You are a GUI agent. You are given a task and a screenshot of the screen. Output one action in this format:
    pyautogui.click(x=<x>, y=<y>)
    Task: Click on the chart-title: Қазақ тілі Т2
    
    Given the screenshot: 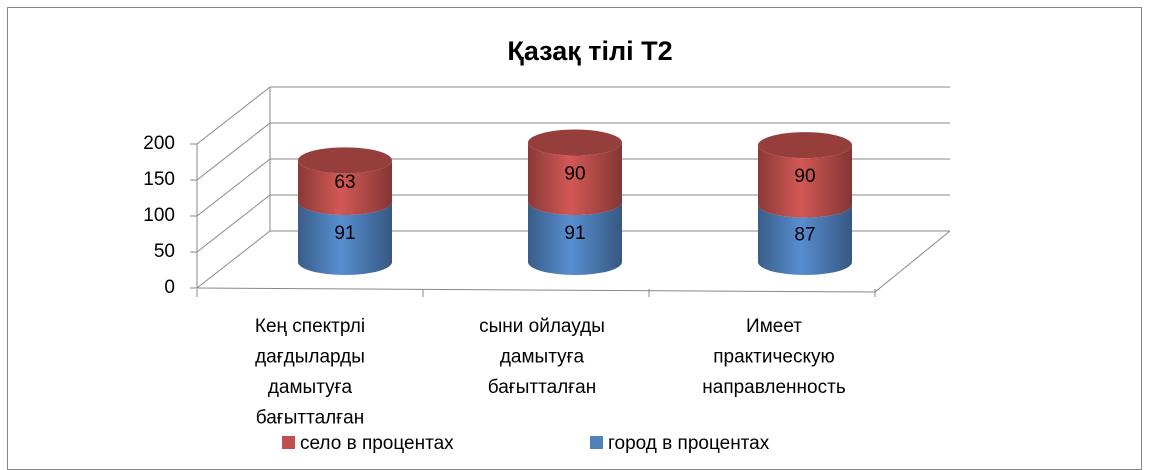 What is the action you would take?
    pyautogui.click(x=589, y=51)
    